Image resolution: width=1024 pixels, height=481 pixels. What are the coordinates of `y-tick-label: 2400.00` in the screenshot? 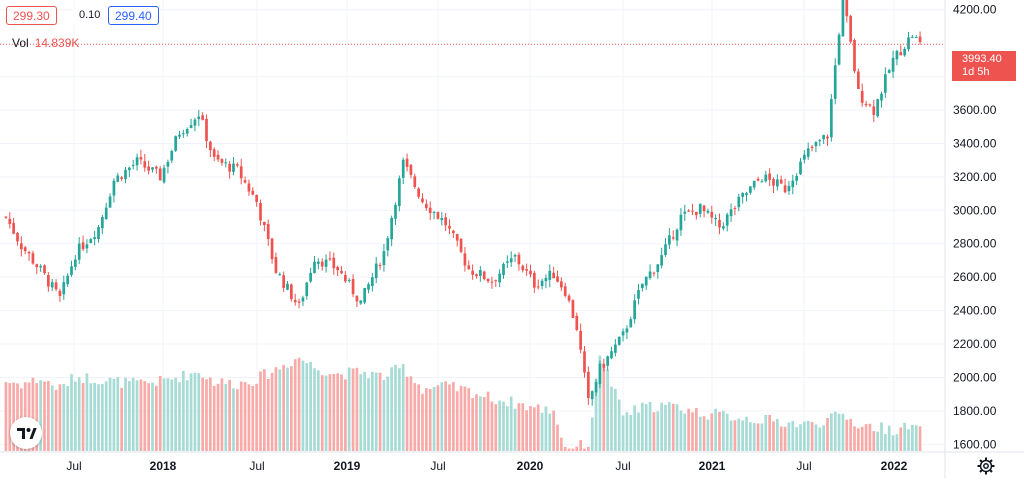 It's located at (975, 311).